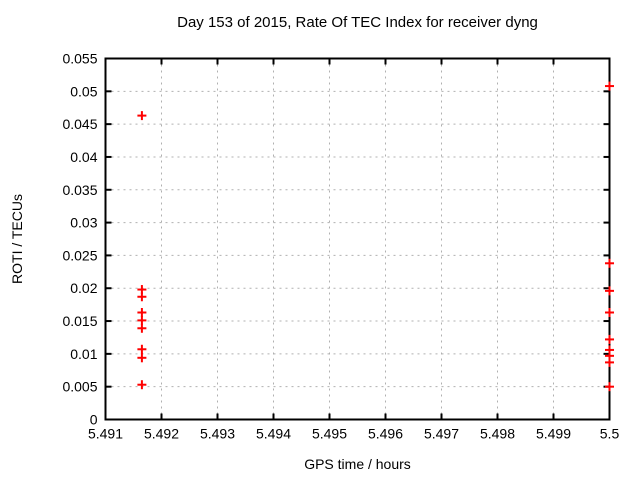 This screenshot has height=480, width=640. Describe the element at coordinates (497, 434) in the screenshot. I see `x-tick-label: 5.498` at that location.